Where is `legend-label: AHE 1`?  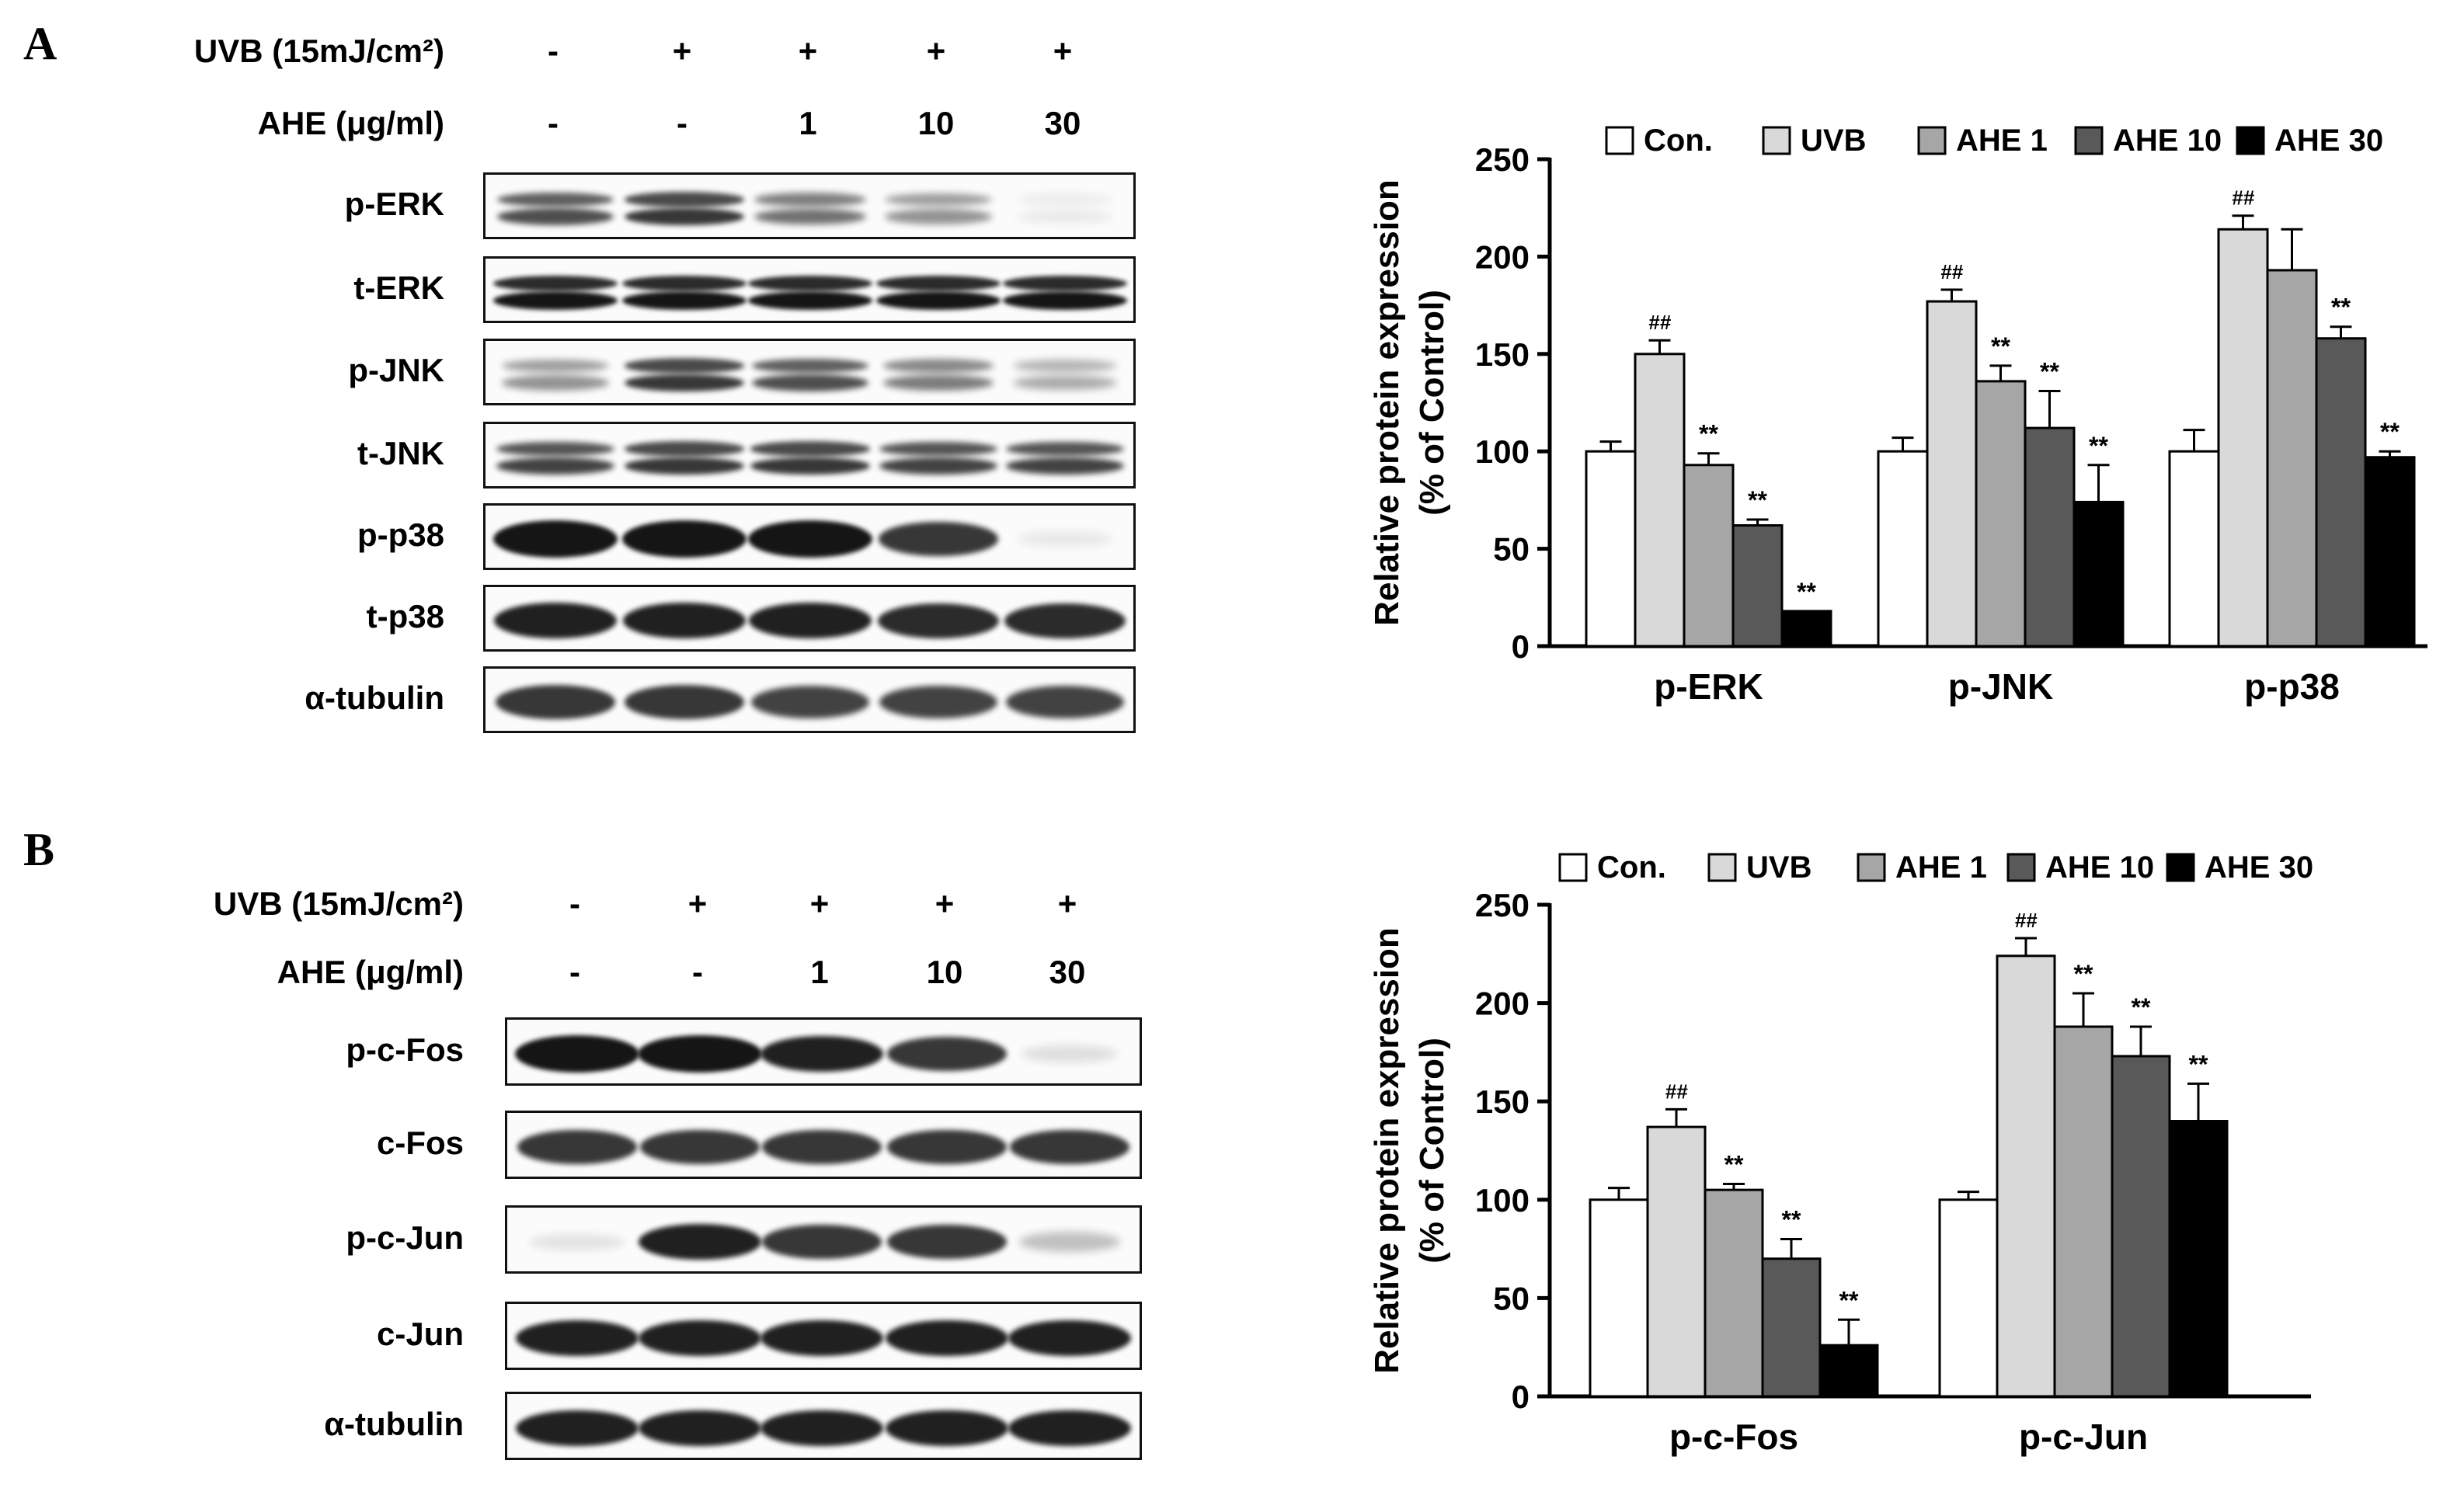
legend-label: AHE 1 is located at coordinates (2002, 140).